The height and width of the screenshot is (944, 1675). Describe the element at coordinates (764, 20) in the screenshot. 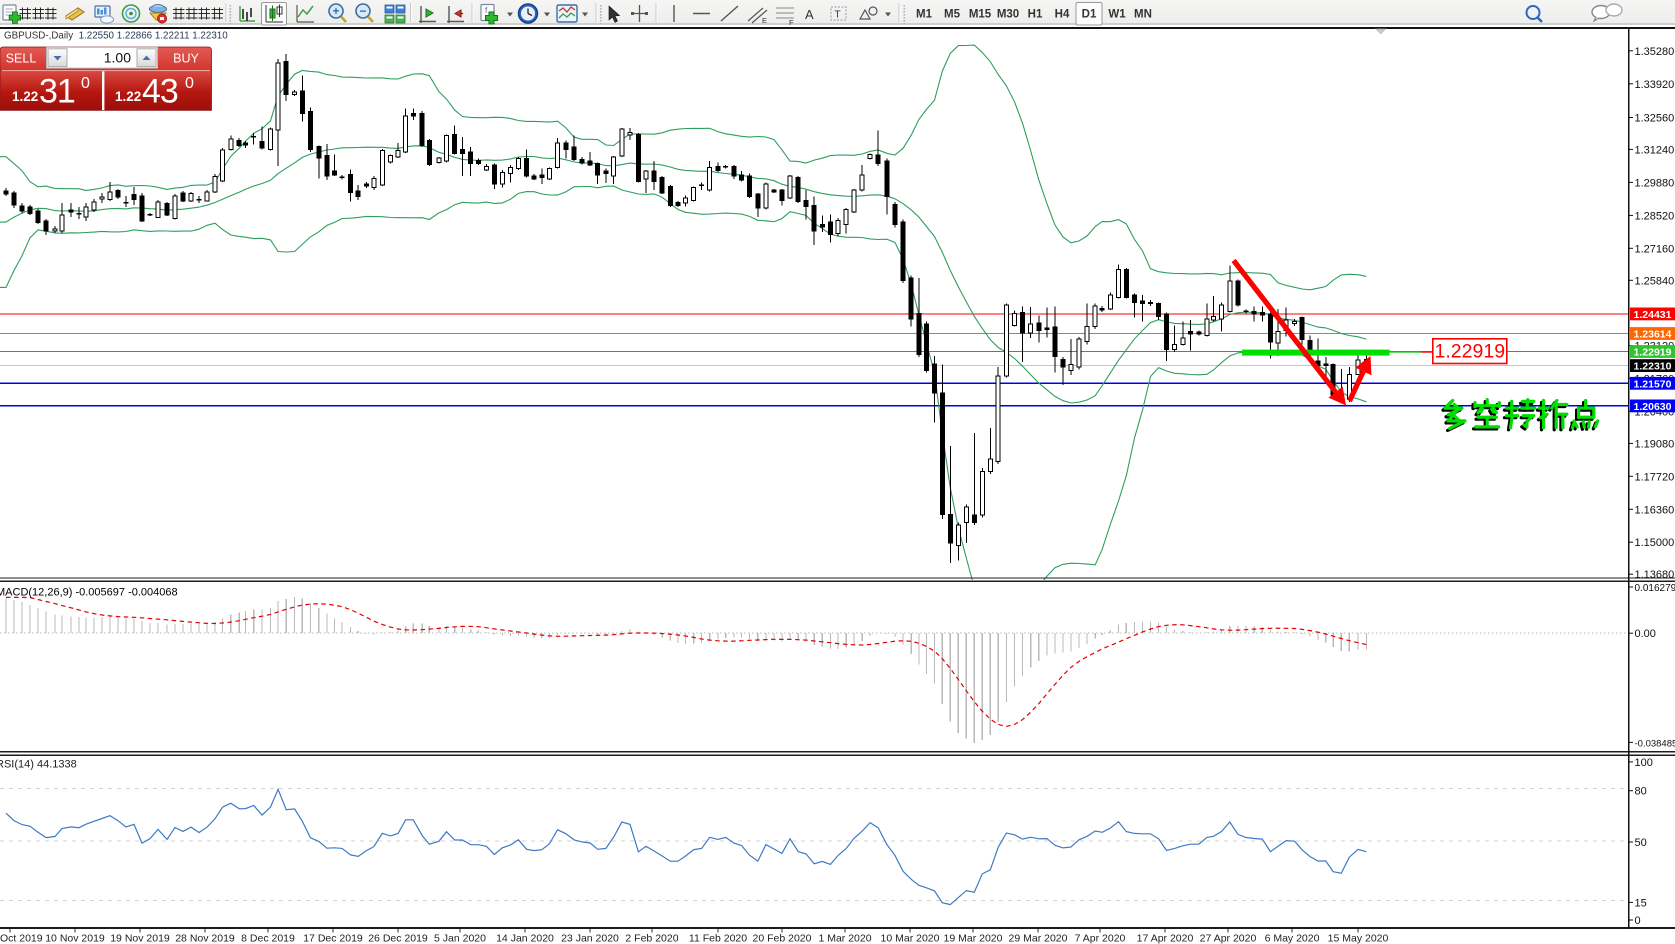

I see `svg-text: E` at that location.